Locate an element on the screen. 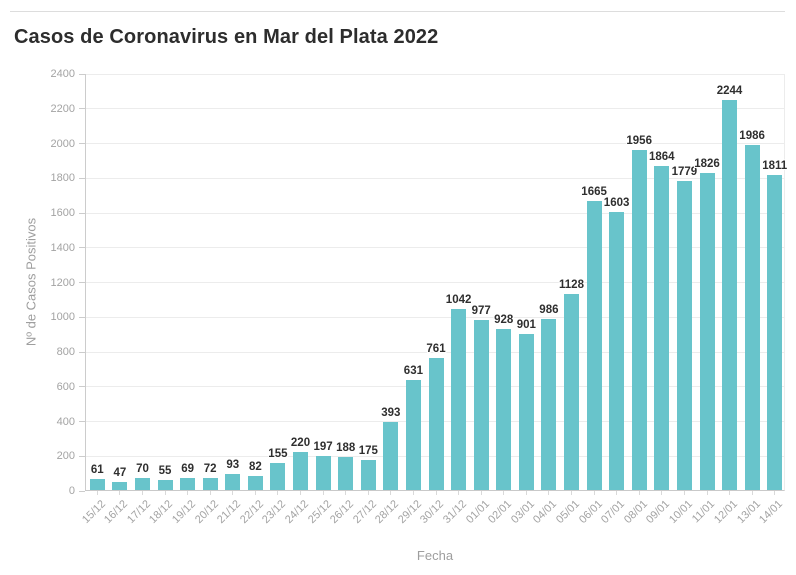 This screenshot has height=575, width=796. y-tick-label: 200 is located at coordinates (65, 456).